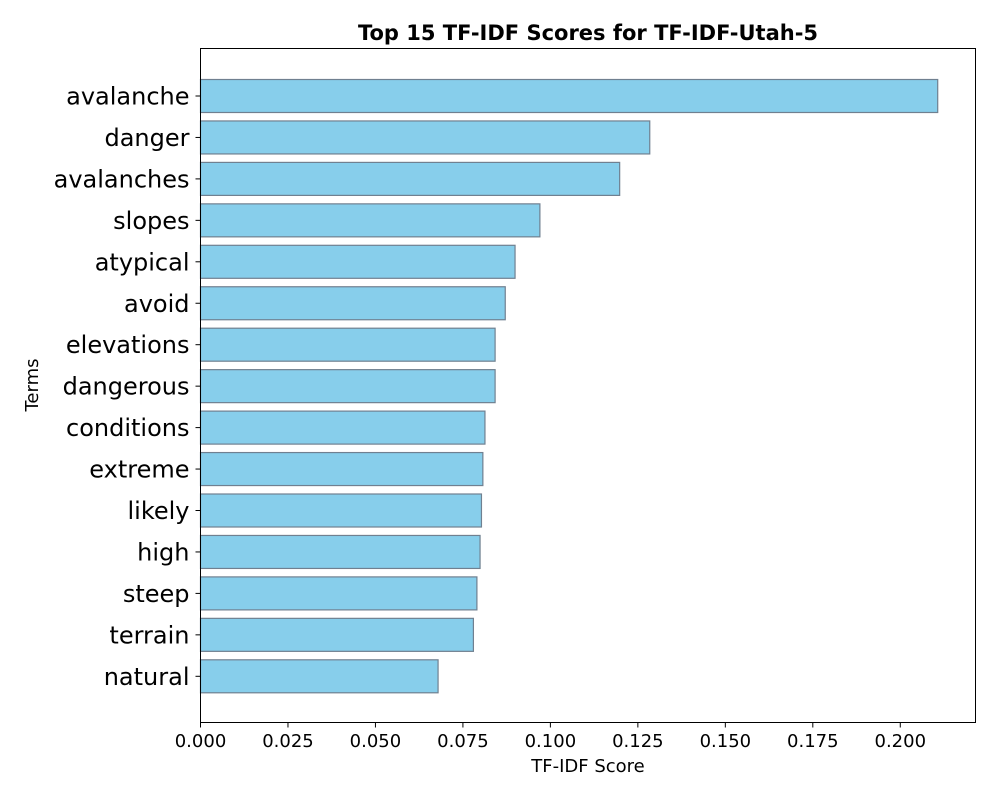 The image size is (1000, 804). I want to click on term-label-avalanches: avalanches, so click(122, 179).